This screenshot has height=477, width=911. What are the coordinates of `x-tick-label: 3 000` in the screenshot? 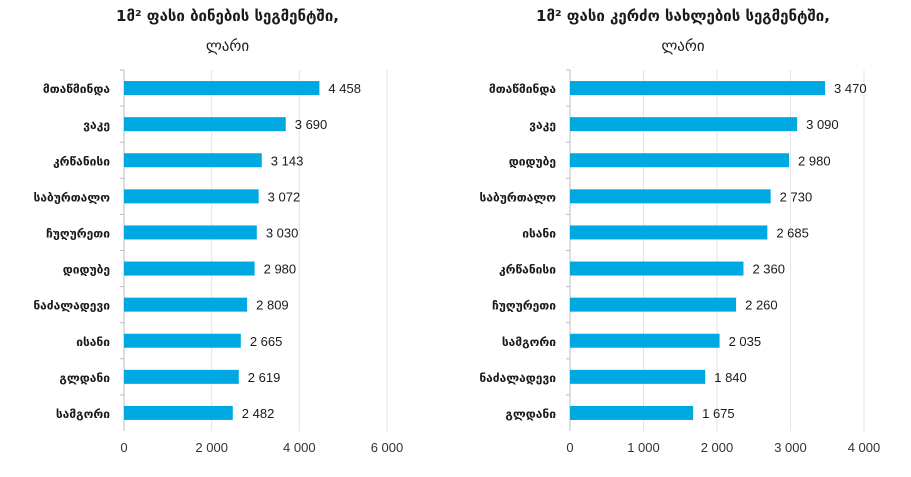 It's located at (790, 447).